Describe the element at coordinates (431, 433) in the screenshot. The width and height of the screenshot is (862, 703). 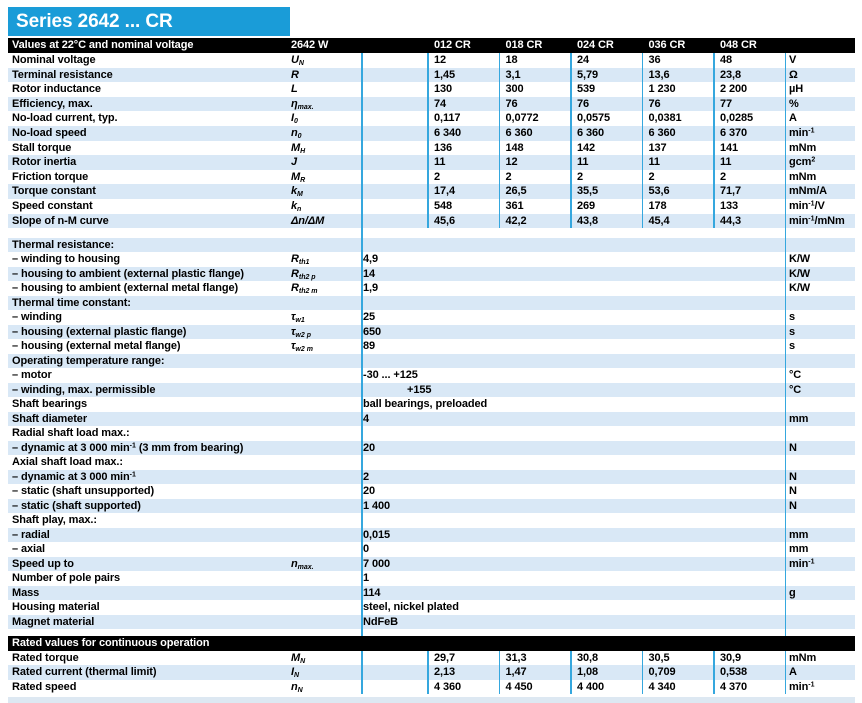
I see `table-row: Radial shaft load max.:` at that location.